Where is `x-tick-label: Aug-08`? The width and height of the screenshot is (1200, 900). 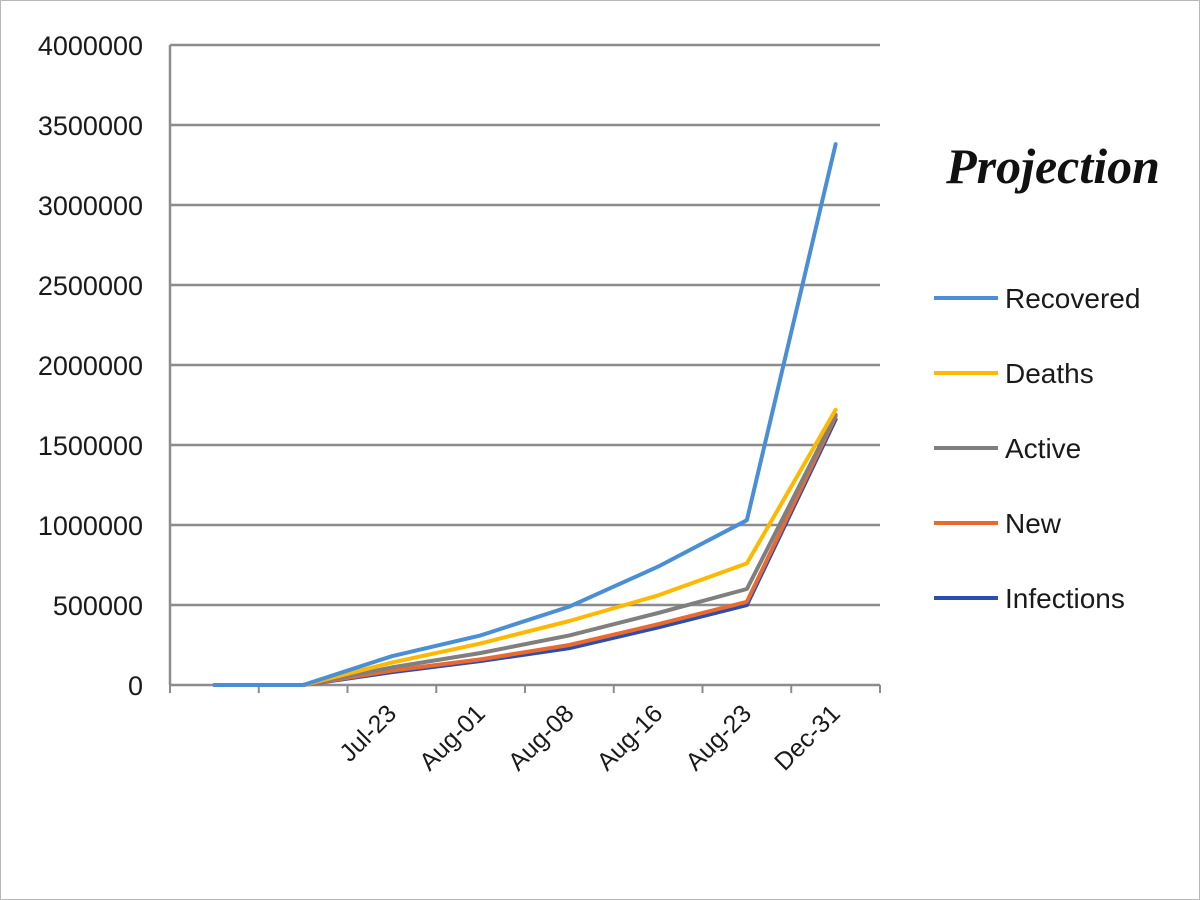
x-tick-label: Aug-08 is located at coordinates (541, 737).